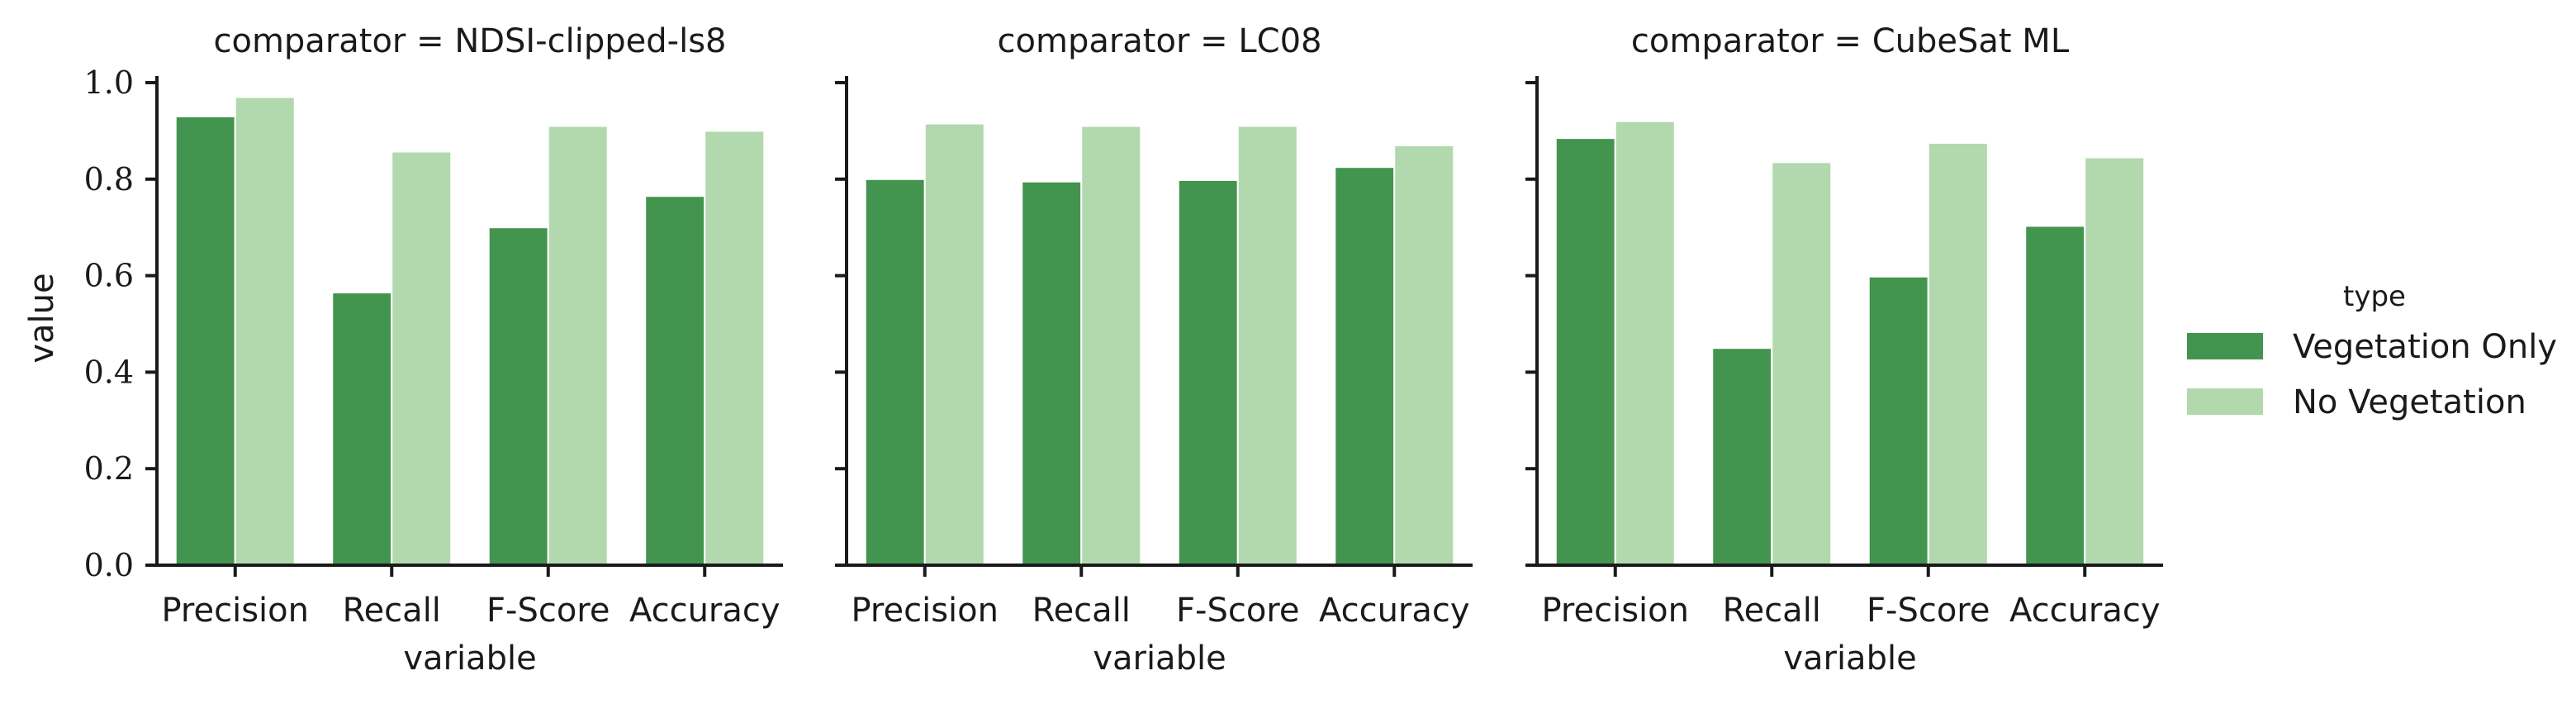 Image resolution: width=2576 pixels, height=704 pixels. Describe the element at coordinates (1850, 41) in the screenshot. I see `panel-title: comparator = CubeSat ML` at that location.